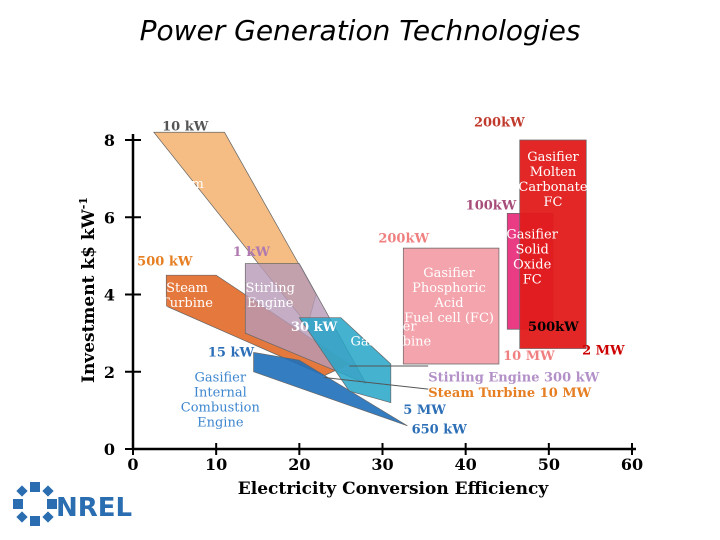  I want to click on steam-turbine-label: Steam Turbine, so click(187, 296).